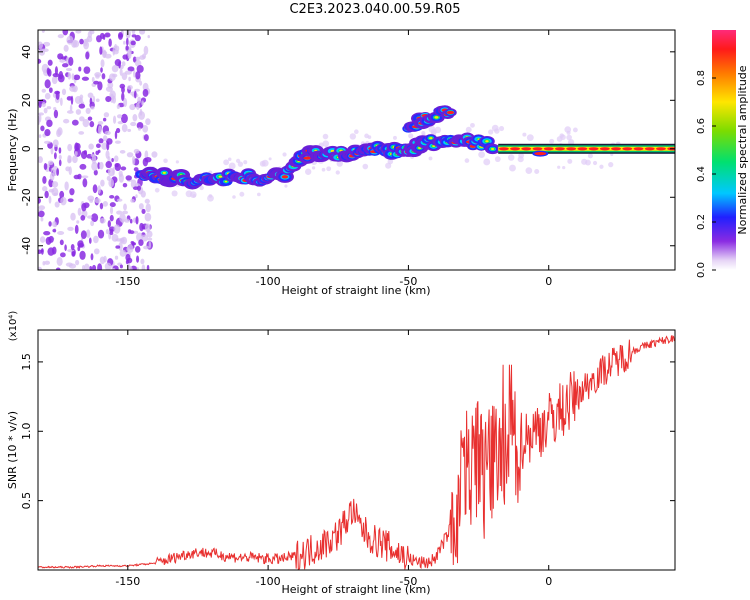 The image size is (750, 600). Describe the element at coordinates (548, 281) in the screenshot. I see `spectrogram-x-tick-label: 0` at that location.